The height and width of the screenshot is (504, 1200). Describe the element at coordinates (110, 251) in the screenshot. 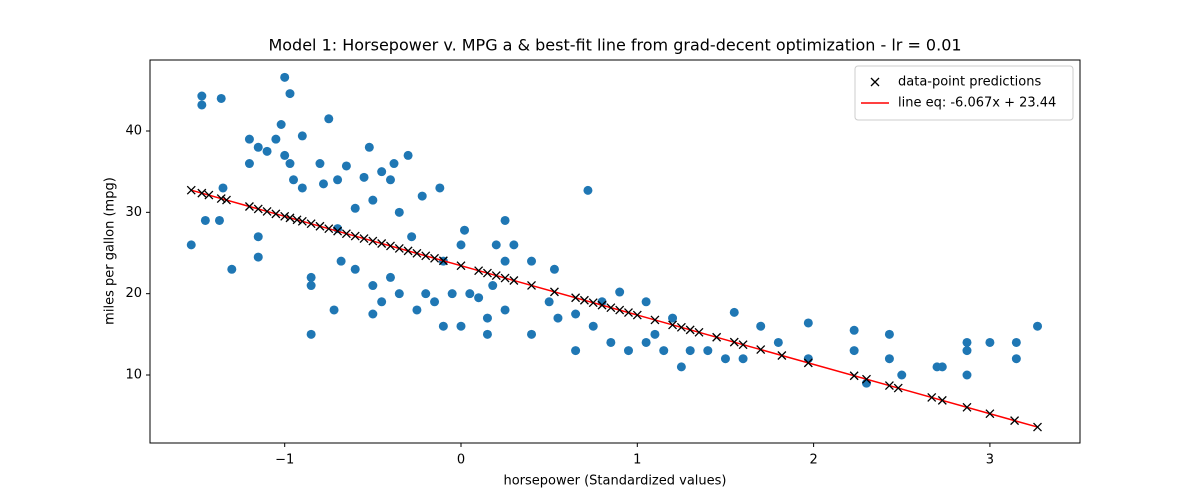

I see `y-axis-label: miles per gallon (mpg)` at that location.